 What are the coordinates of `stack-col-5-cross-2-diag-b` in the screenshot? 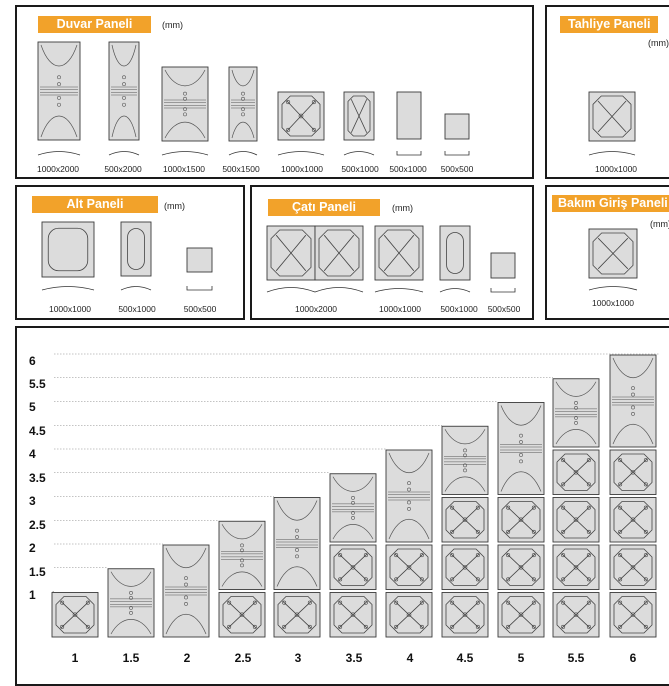 It's located at (521, 567).